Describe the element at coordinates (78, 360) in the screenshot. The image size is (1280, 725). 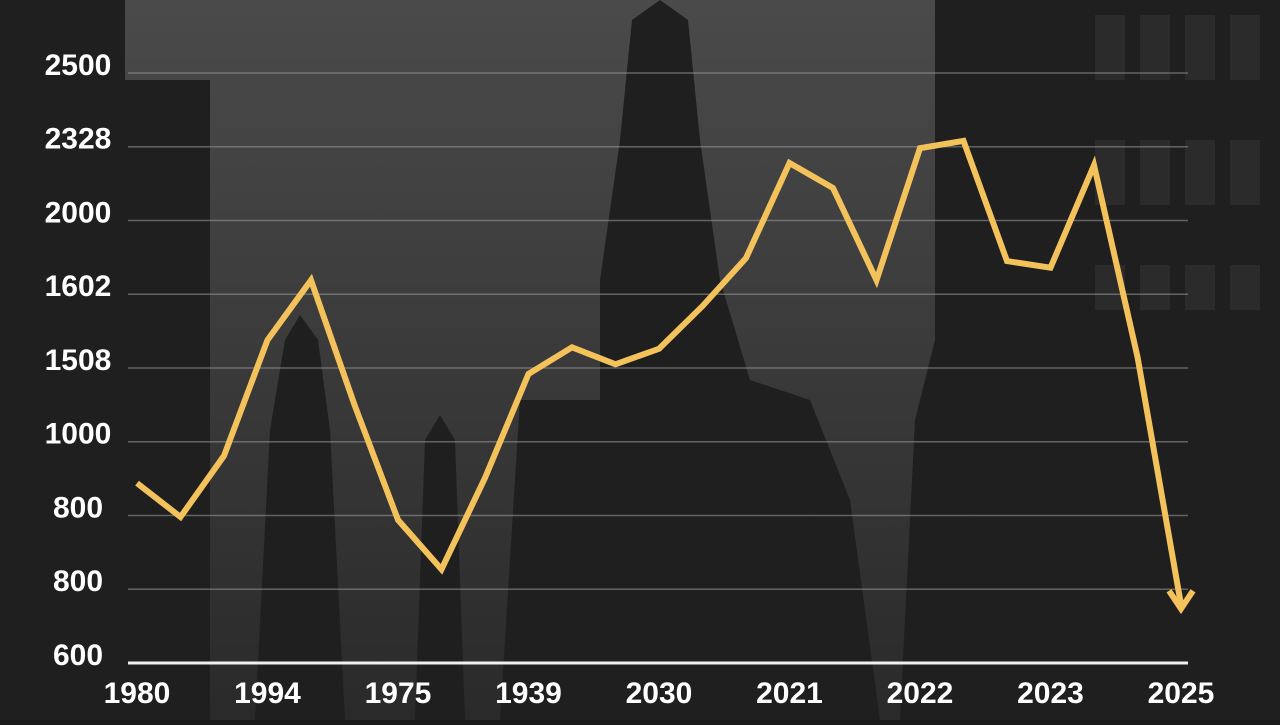
I see `y-tick-label: 1508` at that location.